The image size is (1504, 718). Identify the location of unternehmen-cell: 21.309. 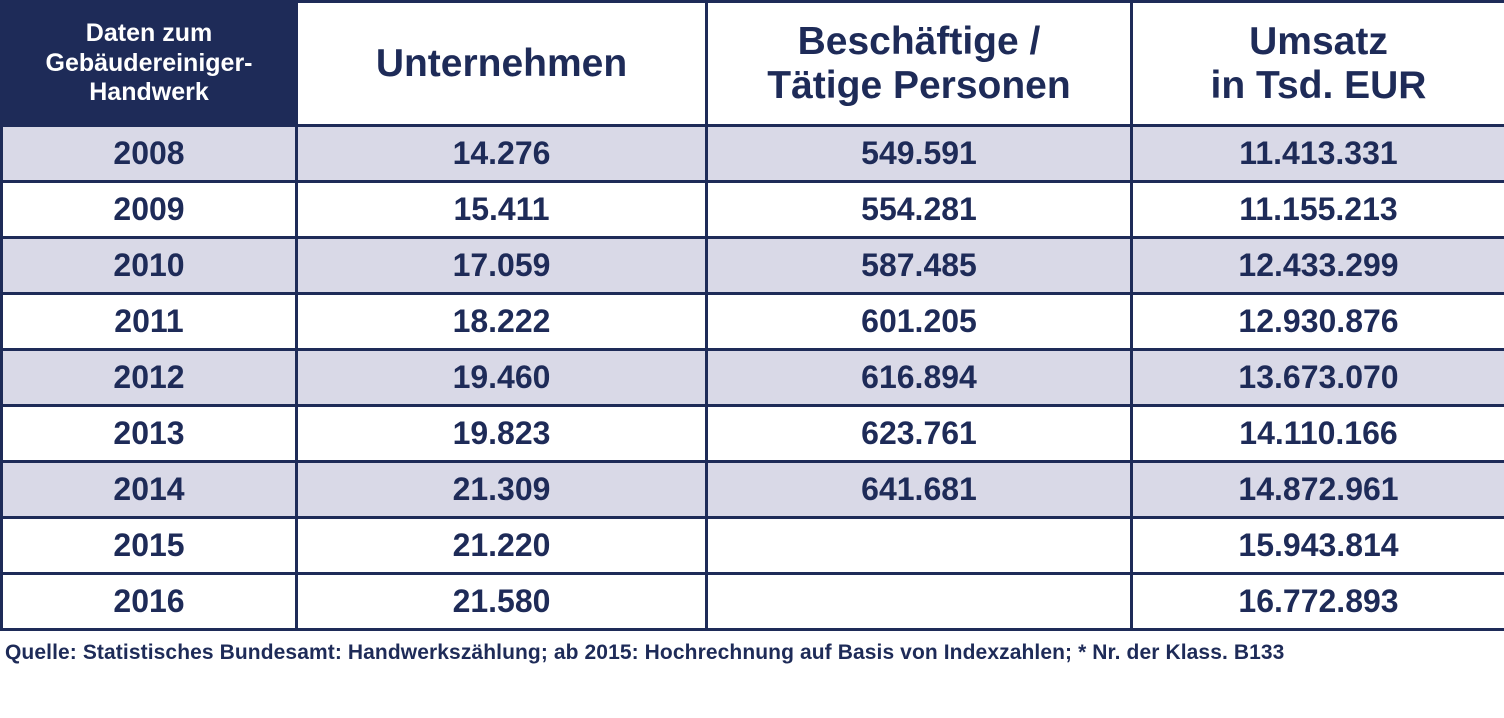
(501, 489).